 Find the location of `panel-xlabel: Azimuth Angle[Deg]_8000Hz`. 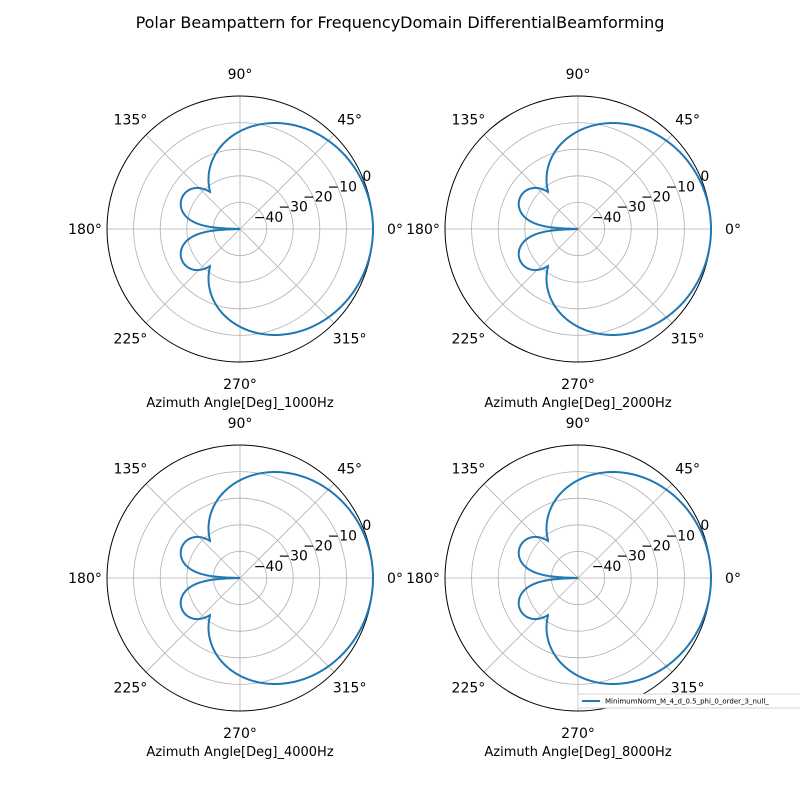

panel-xlabel: Azimuth Angle[Deg]_8000Hz is located at coordinates (577, 752).